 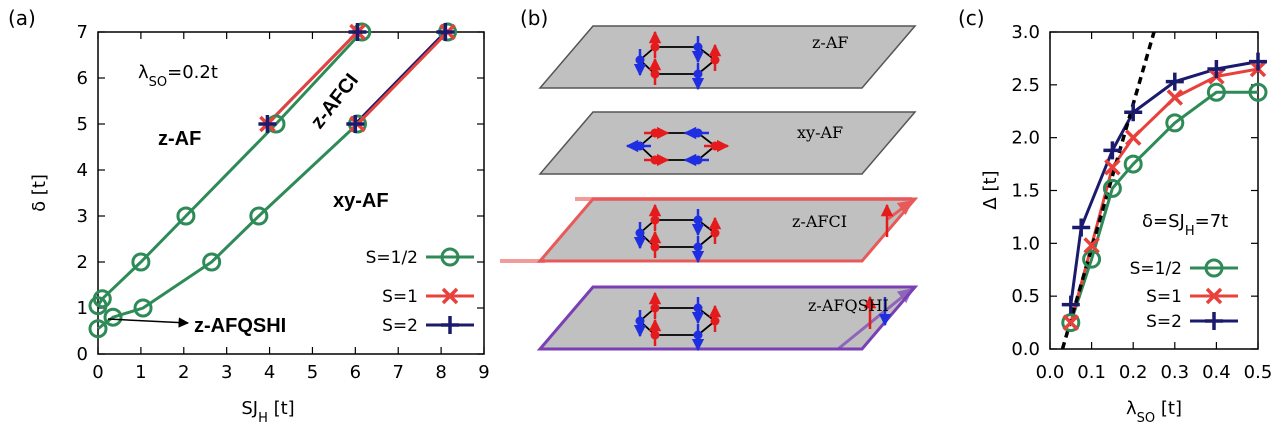 I want to click on region-label-z-af: z-AF, so click(x=179, y=139).